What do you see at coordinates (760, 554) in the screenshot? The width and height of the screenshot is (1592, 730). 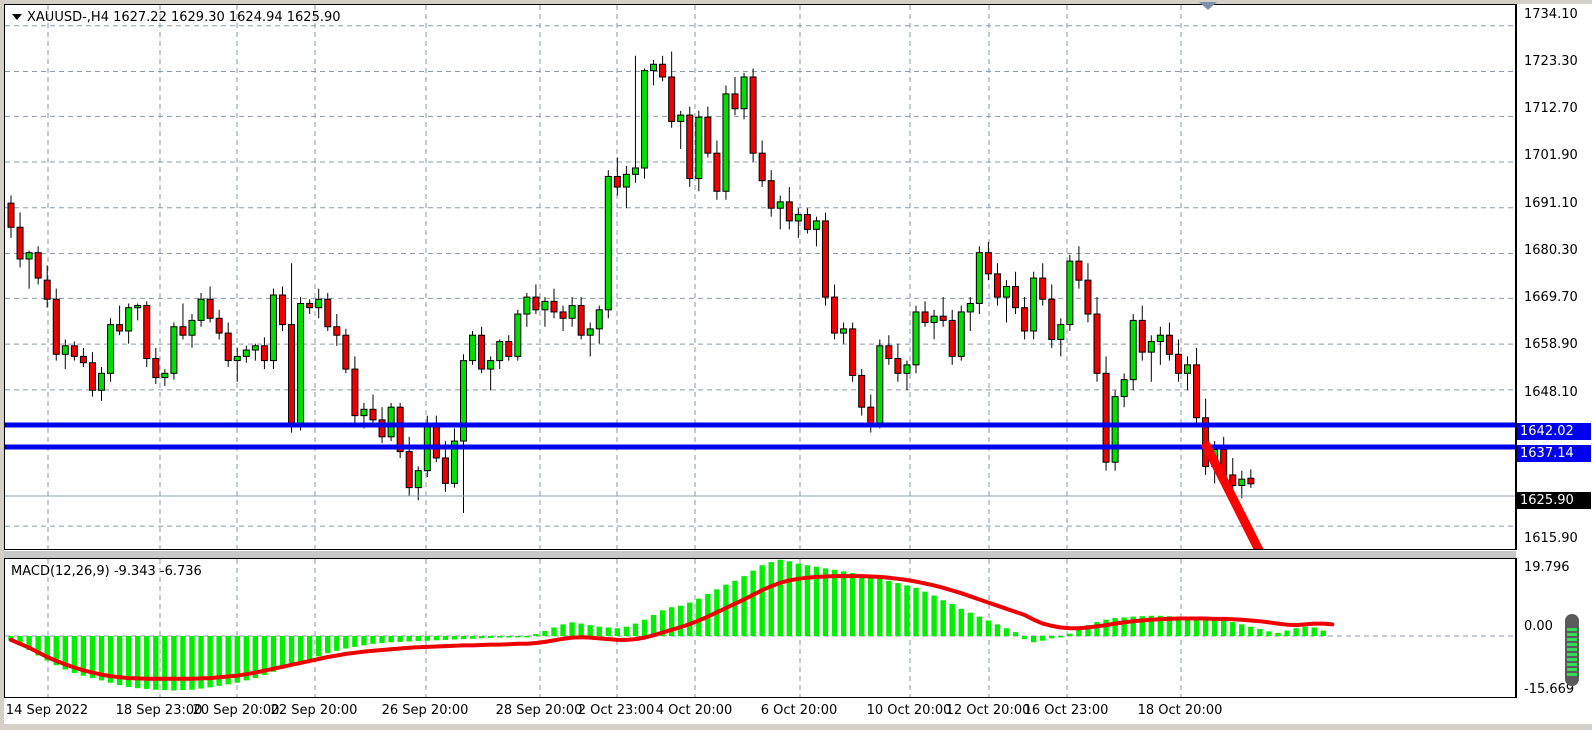 I see `pane-separator` at bounding box center [760, 554].